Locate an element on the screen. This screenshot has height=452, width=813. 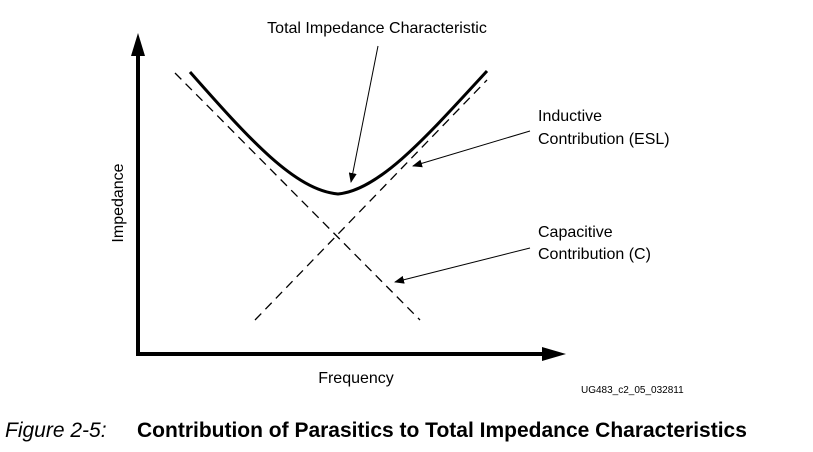
capacitive-label-line1: Capacitive is located at coordinates (575, 232).